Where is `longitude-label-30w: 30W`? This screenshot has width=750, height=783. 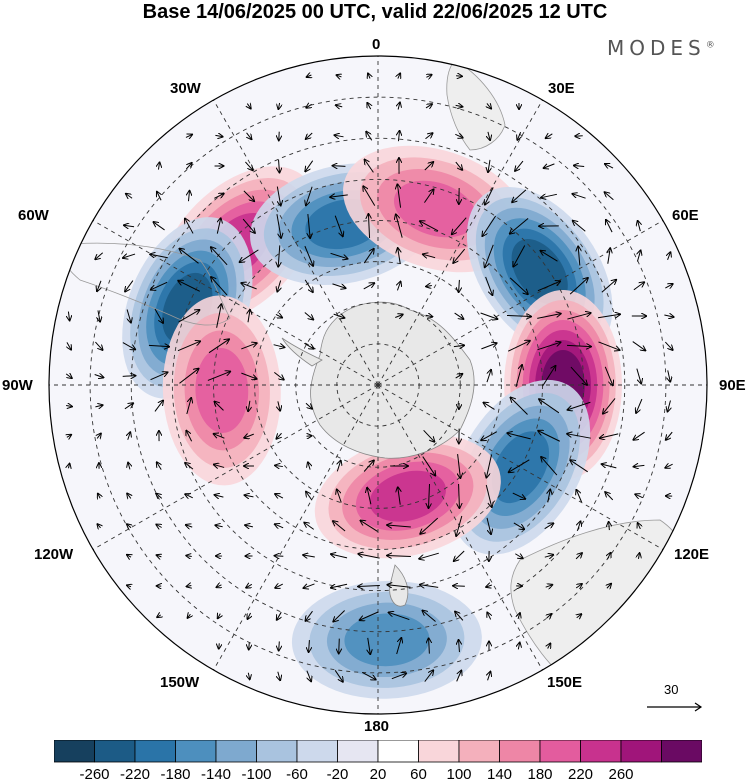 longitude-label-30w: 30W is located at coordinates (185, 88).